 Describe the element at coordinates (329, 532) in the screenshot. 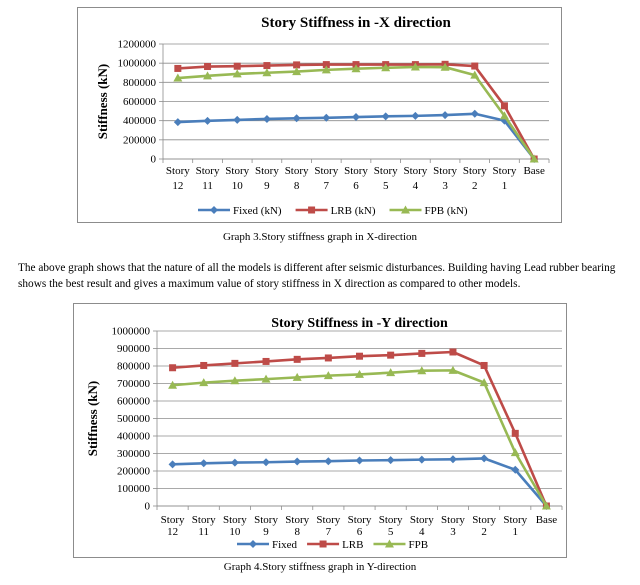

I see `c2-x-tick-label-line2: 7` at that location.